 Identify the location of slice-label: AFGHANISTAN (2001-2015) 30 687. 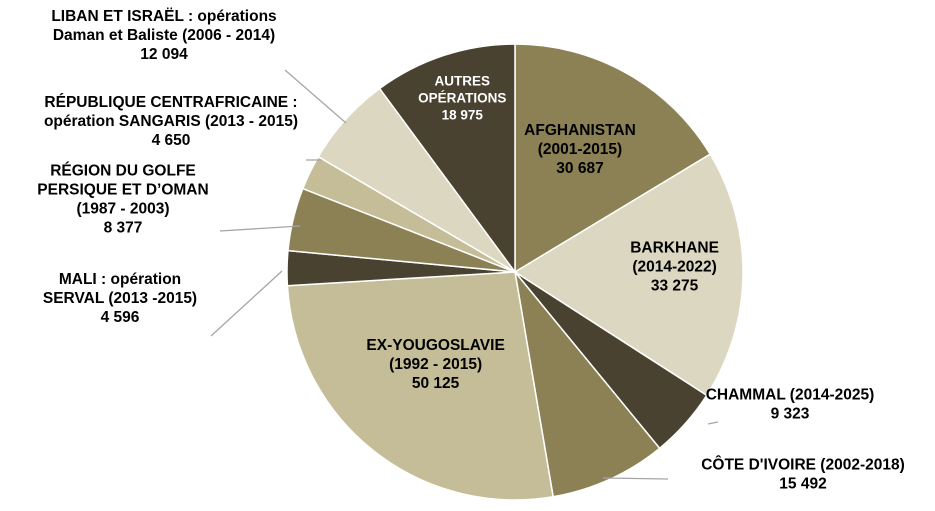
(580, 149).